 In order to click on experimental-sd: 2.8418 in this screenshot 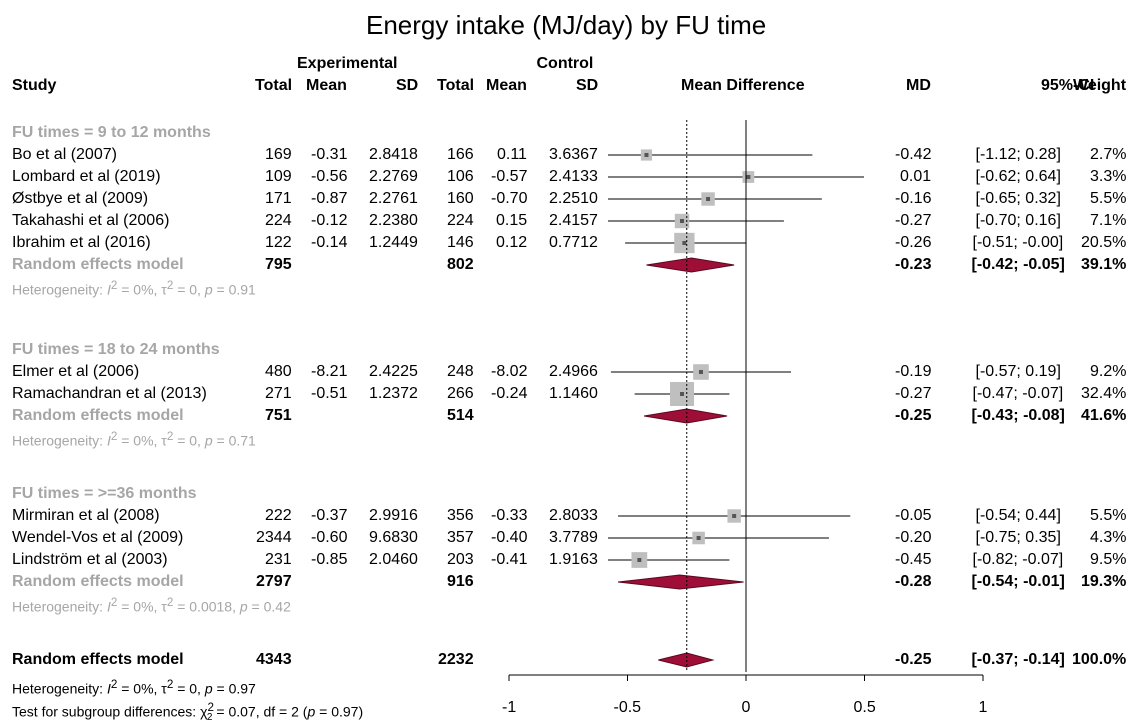, I will do `click(393, 154)`.